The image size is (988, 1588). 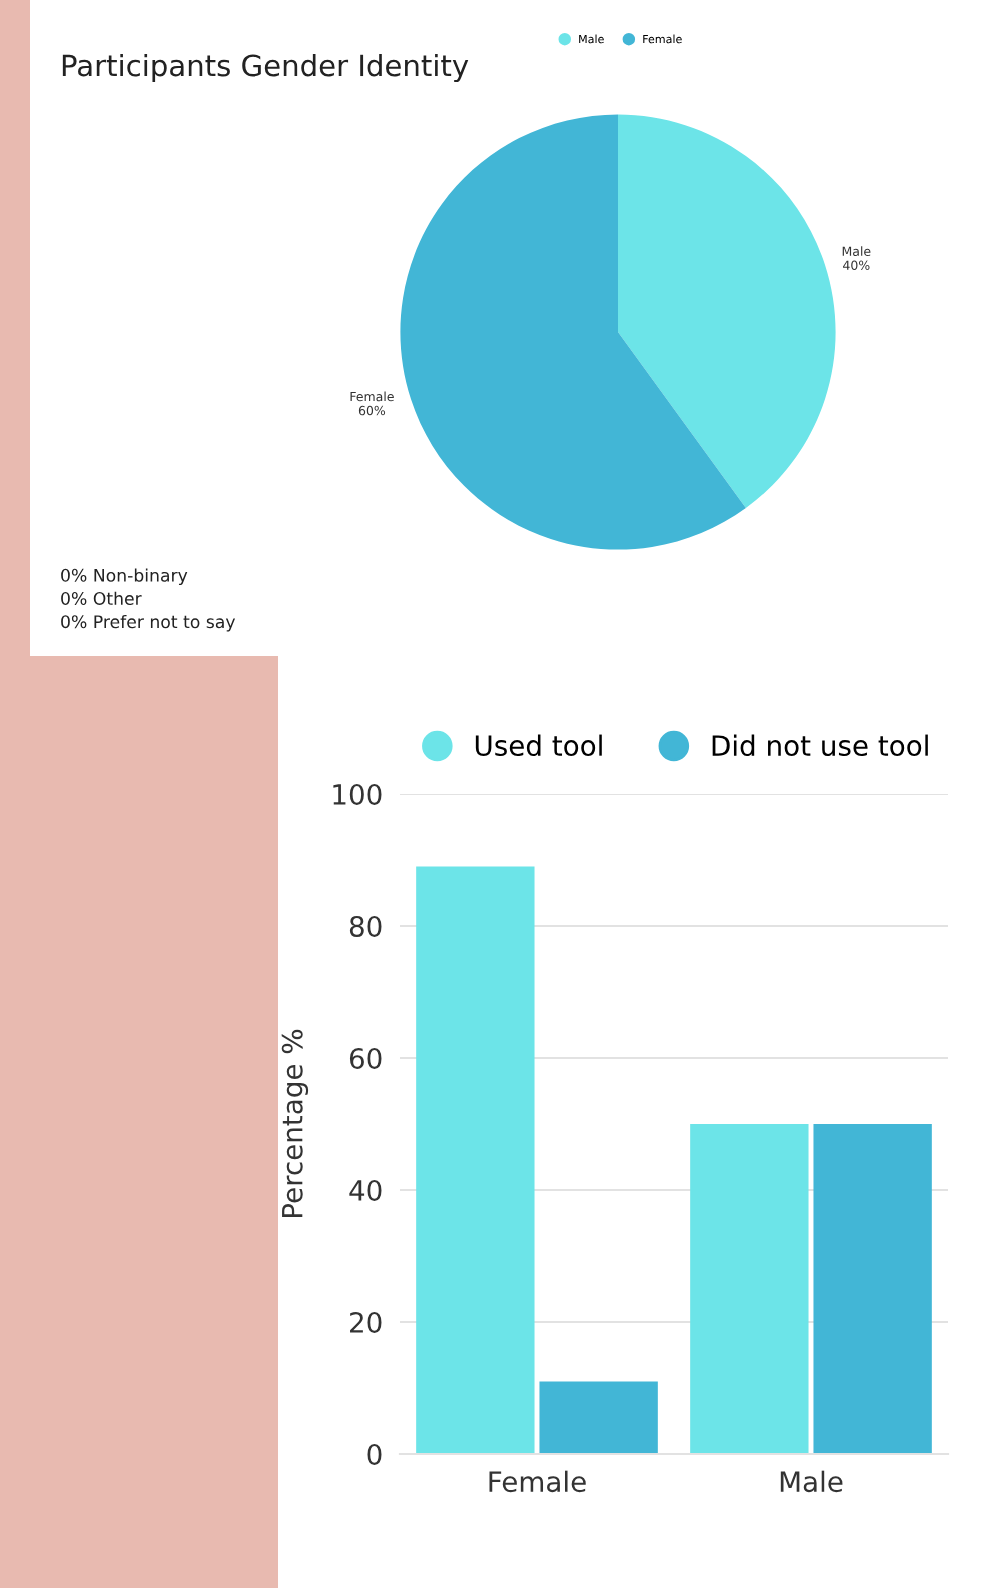 I want to click on y-tick-label: 100, so click(x=357, y=794).